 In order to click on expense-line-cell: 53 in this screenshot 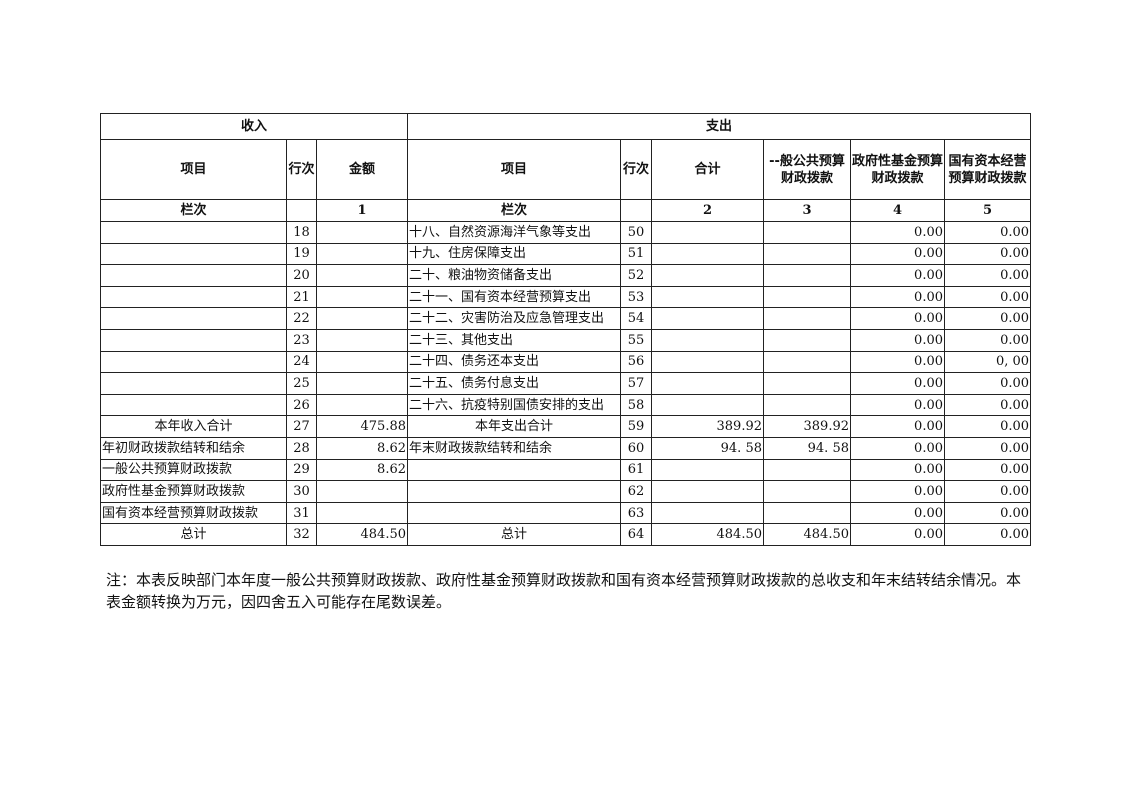, I will do `click(636, 297)`.